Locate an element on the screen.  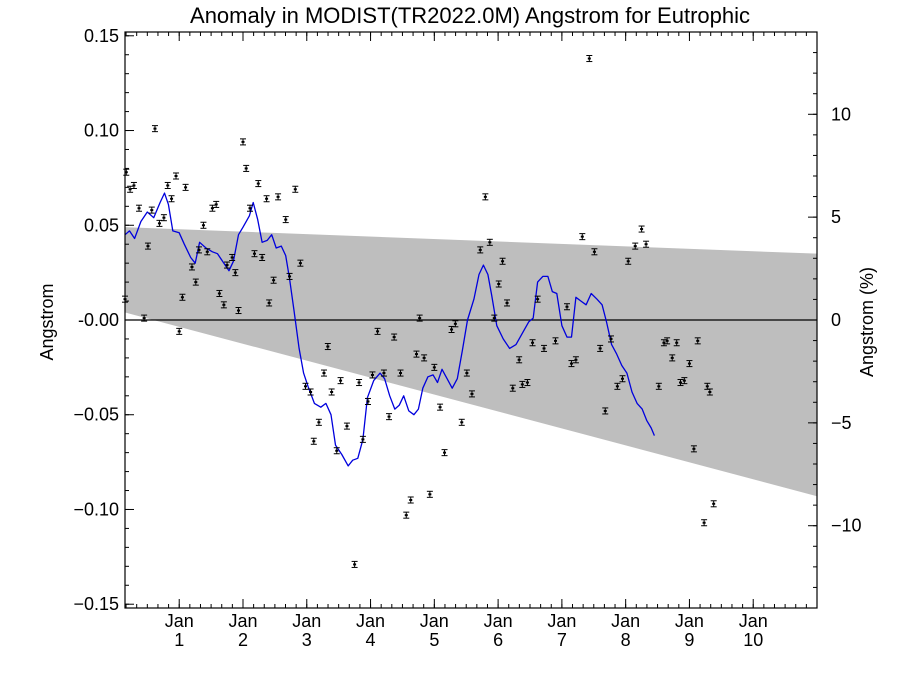
x-tick-label-4: Jan is located at coordinates (434, 621).